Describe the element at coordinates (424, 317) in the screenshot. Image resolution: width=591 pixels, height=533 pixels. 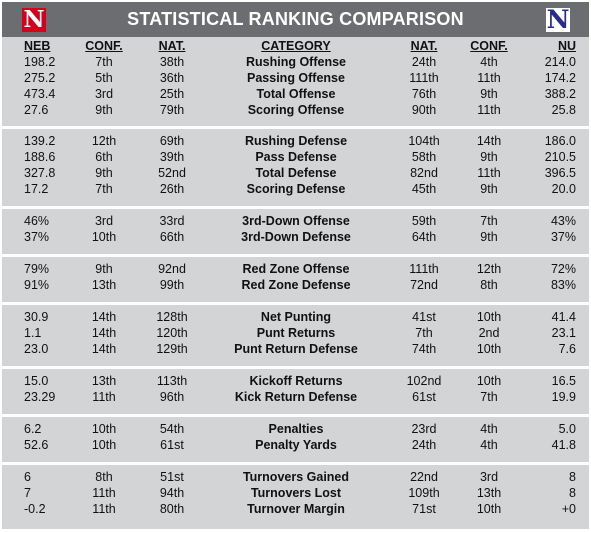
I see `nu-nat-rank: 41st` at that location.